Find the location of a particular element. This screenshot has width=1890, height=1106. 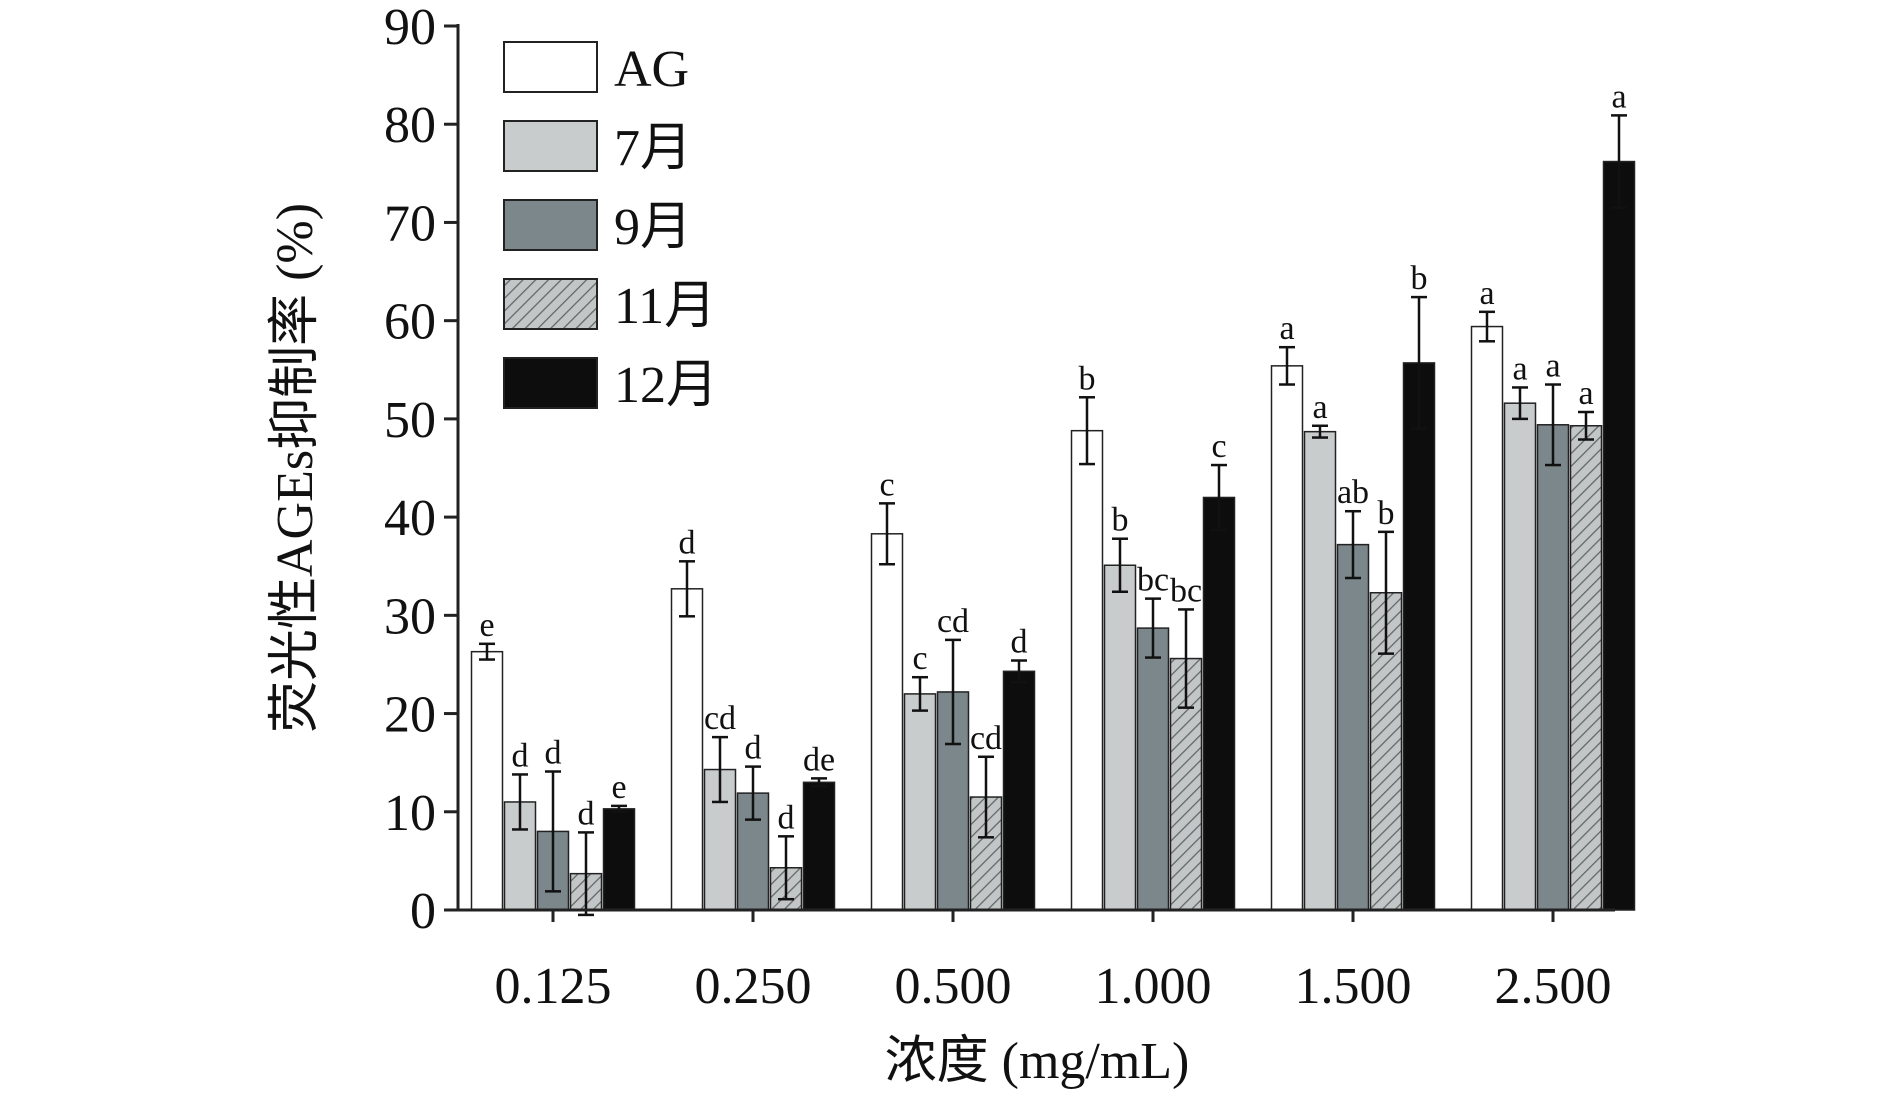

y-tick-label: 90 is located at coordinates (410, 28).